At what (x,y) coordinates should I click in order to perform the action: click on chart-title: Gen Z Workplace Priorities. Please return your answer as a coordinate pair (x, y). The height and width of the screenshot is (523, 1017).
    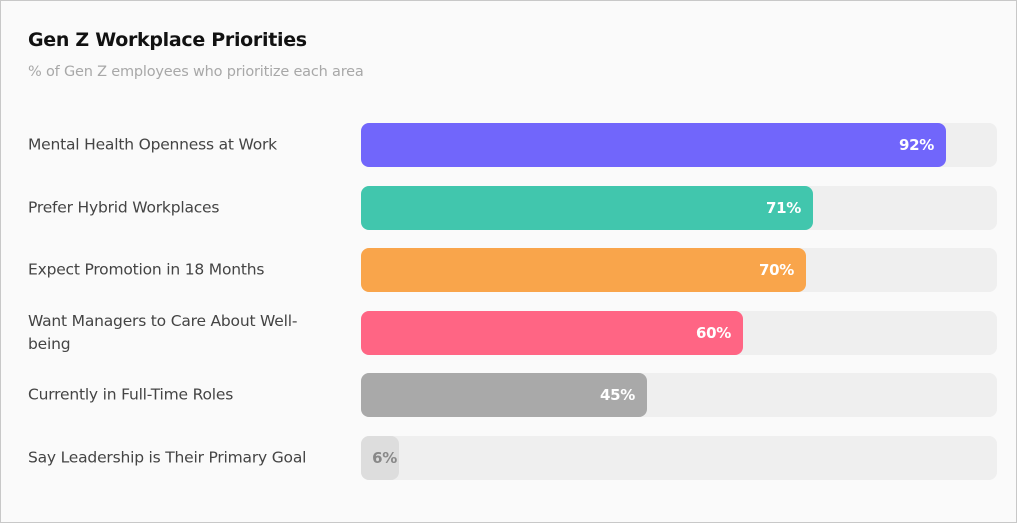
    Looking at the image, I should click on (167, 40).